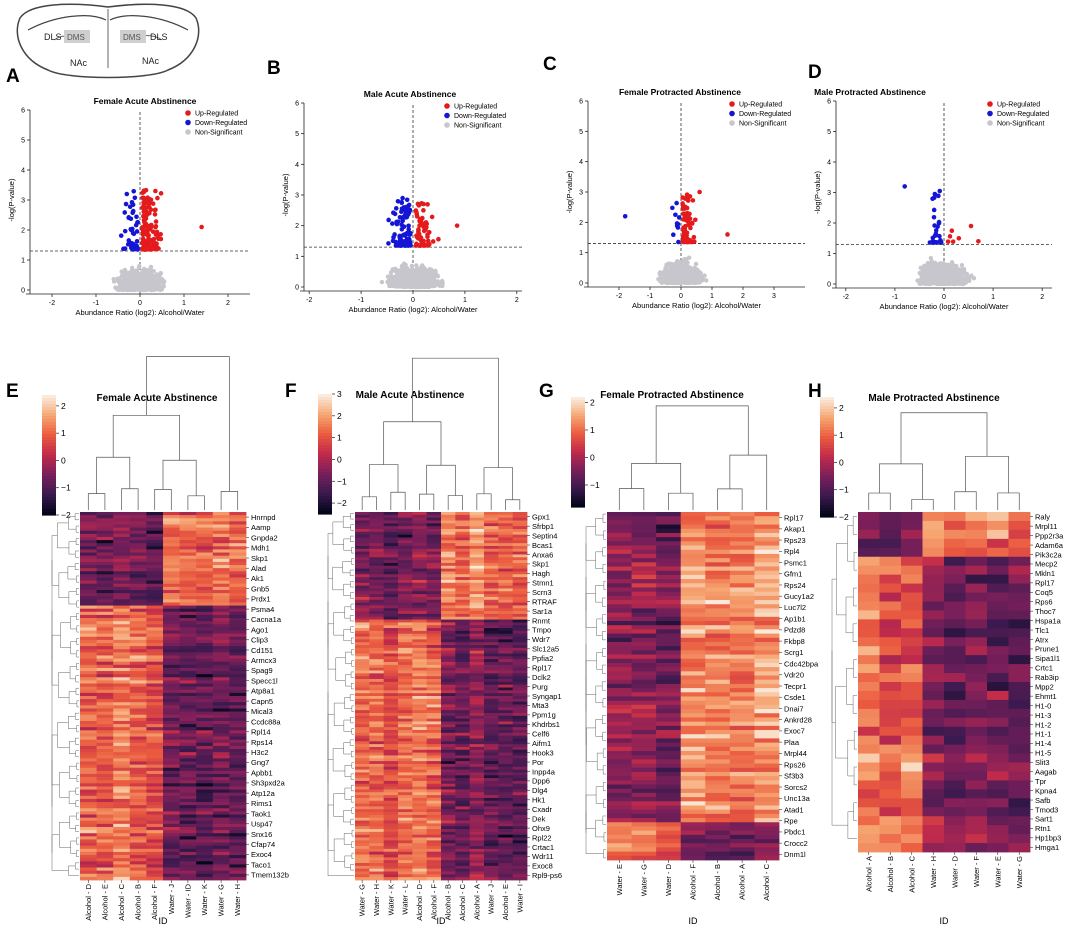 Image resolution: width=1065 pixels, height=929 pixels. I want to click on y-tick-label: 5, so click(297, 134).